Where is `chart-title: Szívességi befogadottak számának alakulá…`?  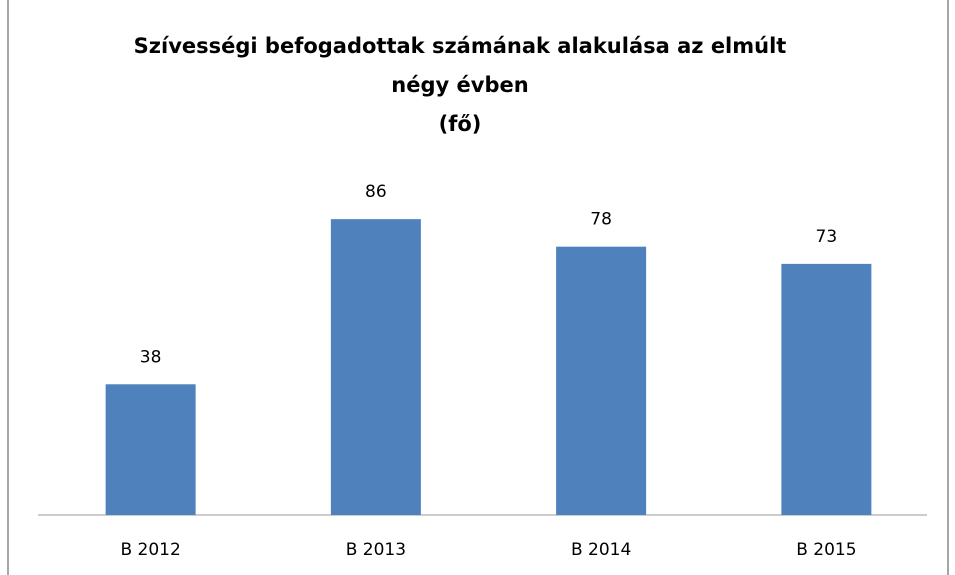
chart-title: Szívességi befogadottak számának alakulá… is located at coordinates (460, 46).